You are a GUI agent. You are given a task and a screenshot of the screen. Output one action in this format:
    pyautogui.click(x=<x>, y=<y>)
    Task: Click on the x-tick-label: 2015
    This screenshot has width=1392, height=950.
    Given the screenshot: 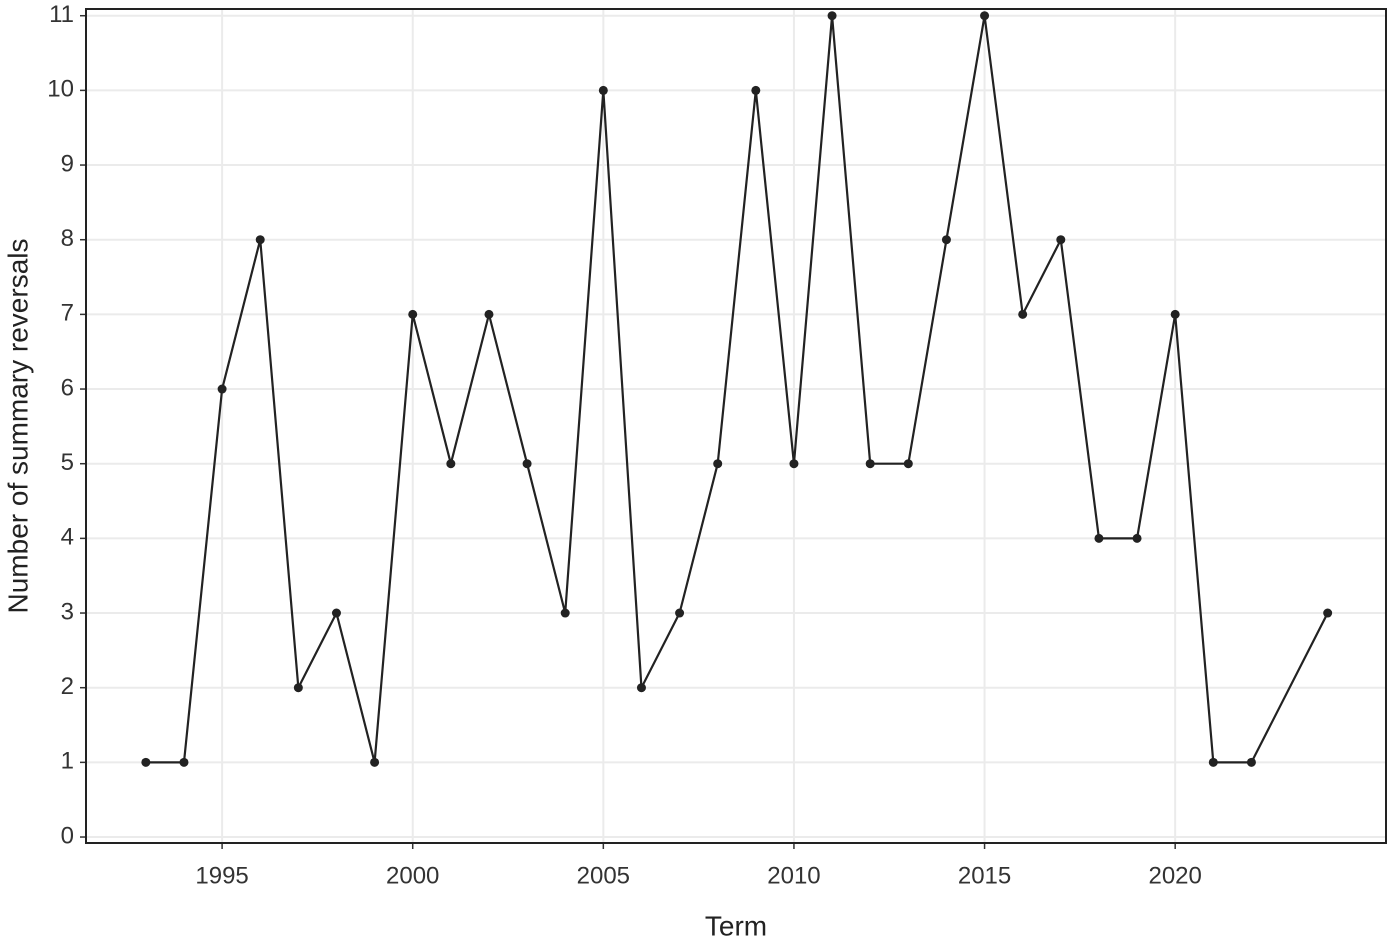 What is the action you would take?
    pyautogui.click(x=984, y=875)
    